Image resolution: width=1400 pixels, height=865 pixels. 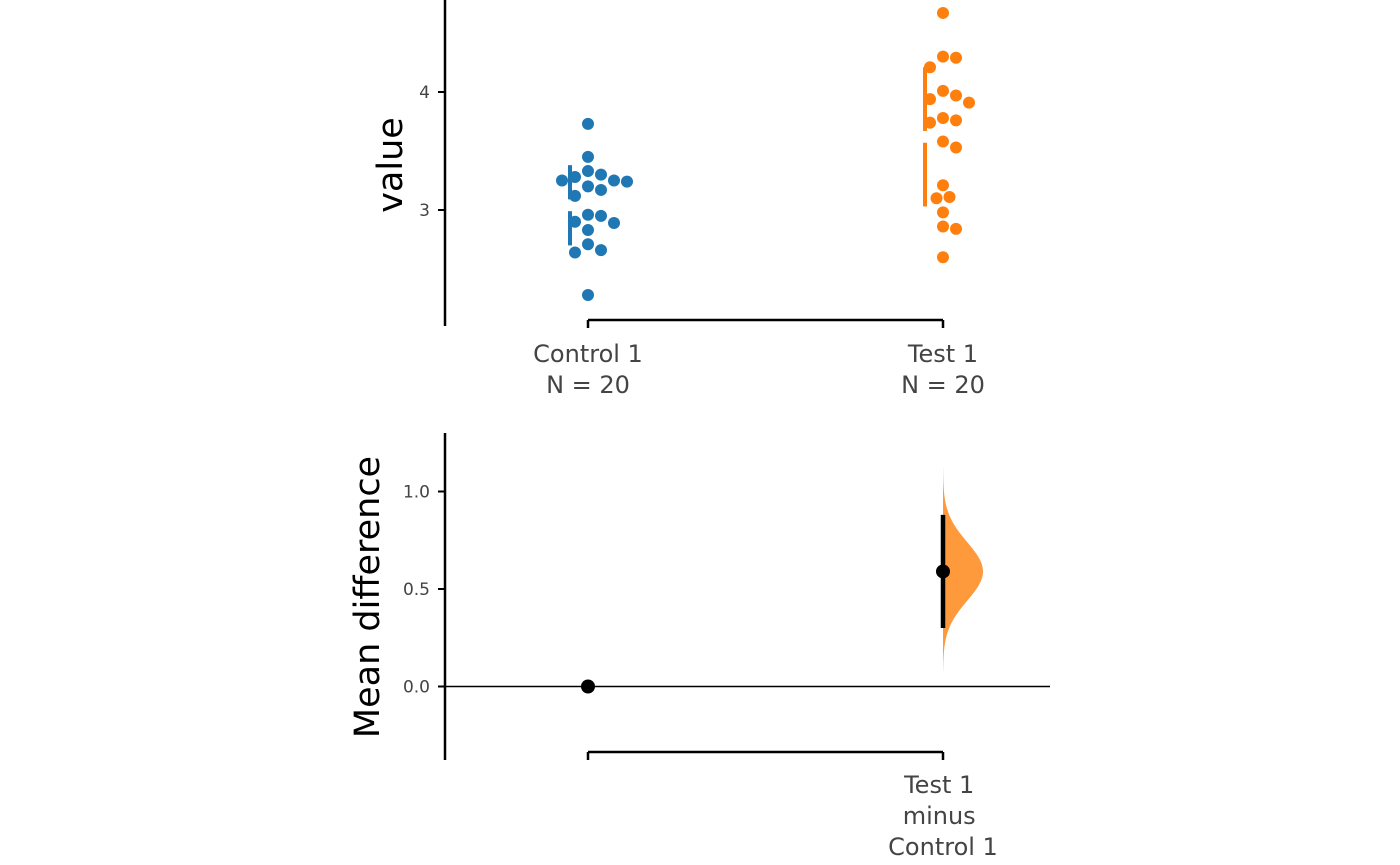 I want to click on x-label-test-1-n: N = 20, so click(x=943, y=385).